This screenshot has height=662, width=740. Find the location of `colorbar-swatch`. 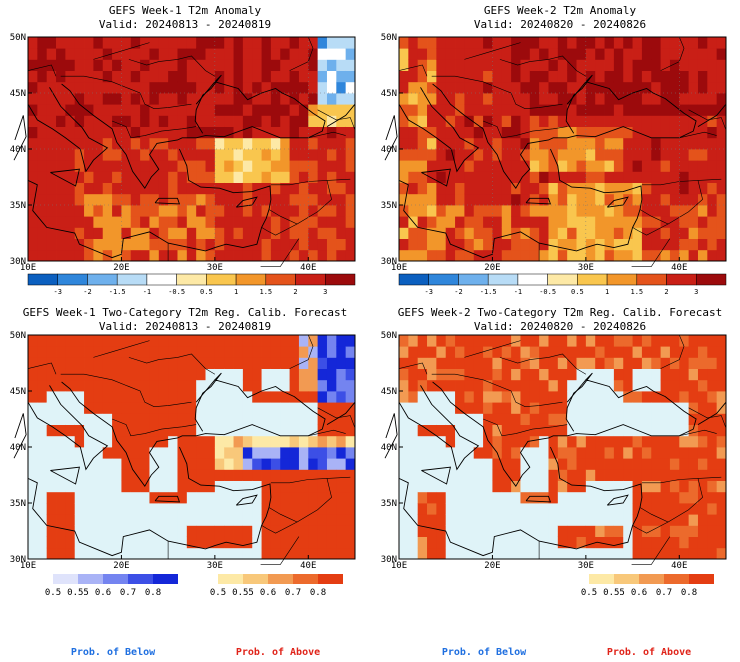

colorbar-swatch is located at coordinates (532, 279).